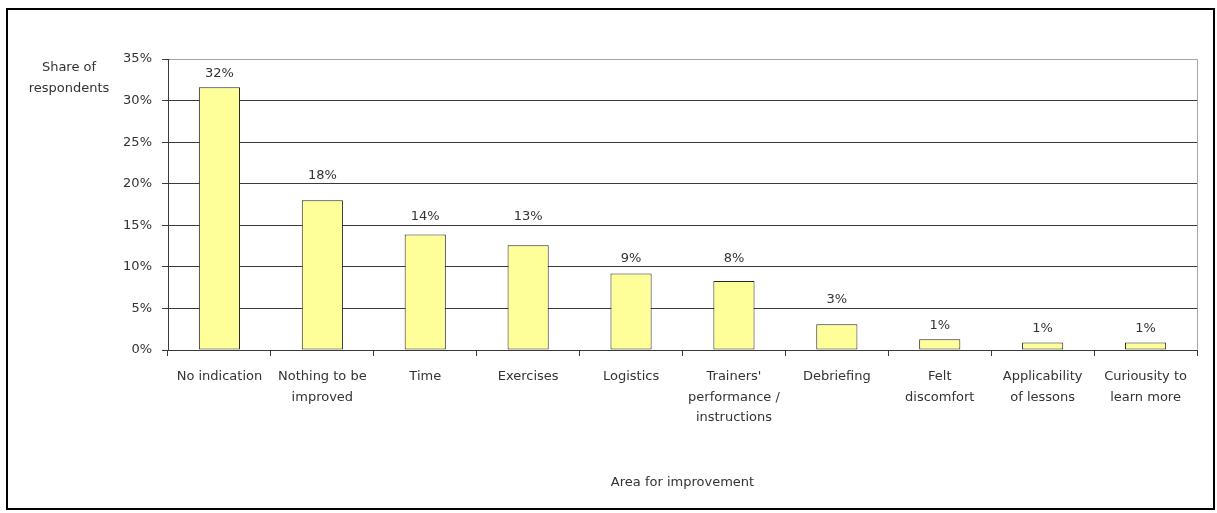 This screenshot has width=1217, height=513. I want to click on y-tick-label: 25%, so click(137, 141).